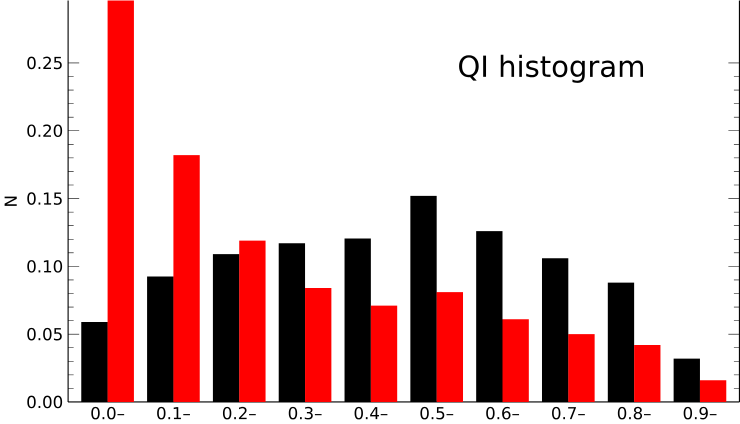 The image size is (740, 424). I want to click on x-tick-label: 0.5–, so click(437, 413).